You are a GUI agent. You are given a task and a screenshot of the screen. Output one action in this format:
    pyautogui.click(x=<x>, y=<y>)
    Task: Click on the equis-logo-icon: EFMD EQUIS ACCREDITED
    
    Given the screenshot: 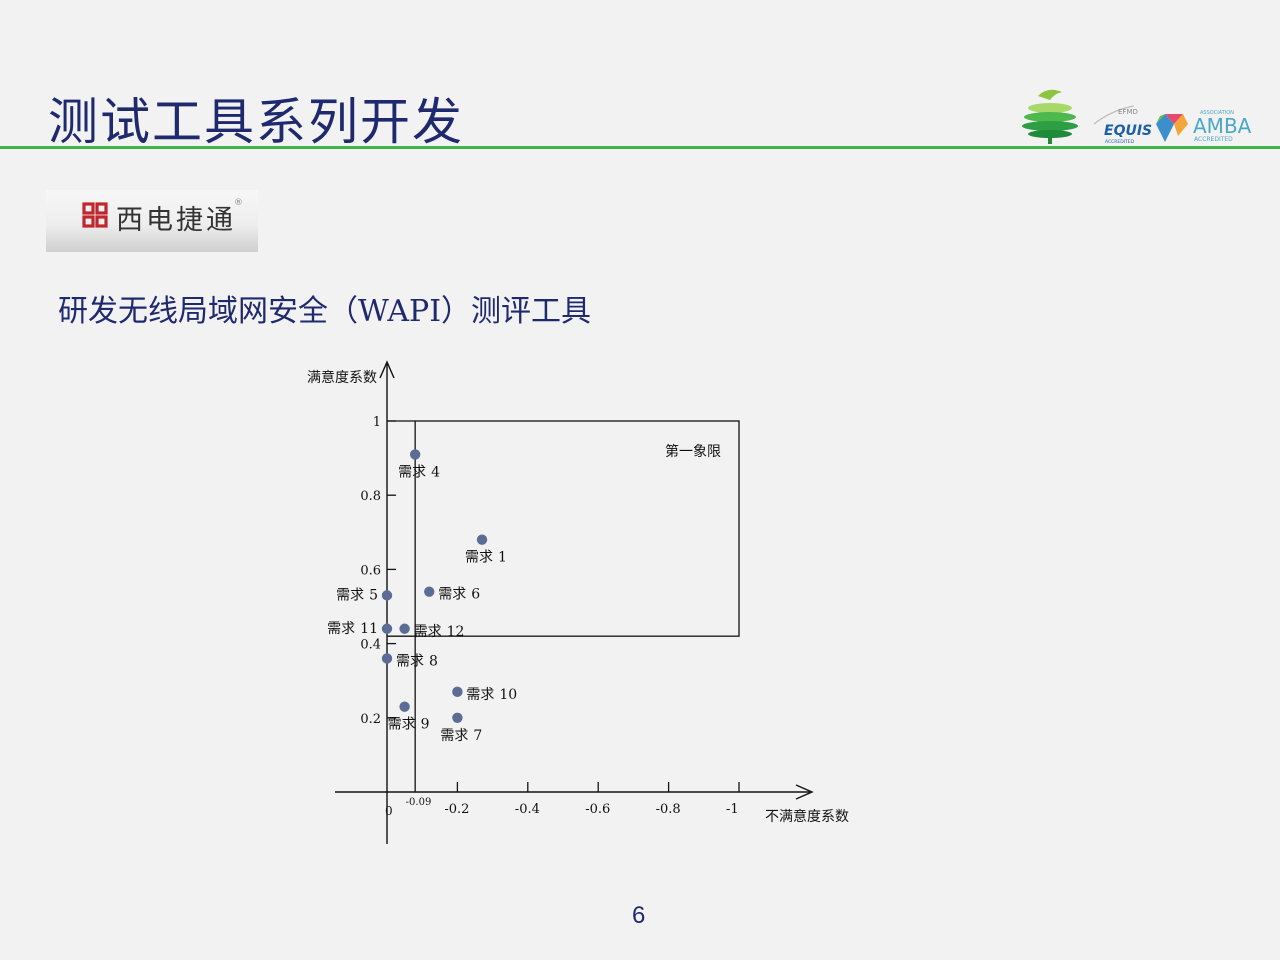 What is the action you would take?
    pyautogui.click(x=1122, y=125)
    